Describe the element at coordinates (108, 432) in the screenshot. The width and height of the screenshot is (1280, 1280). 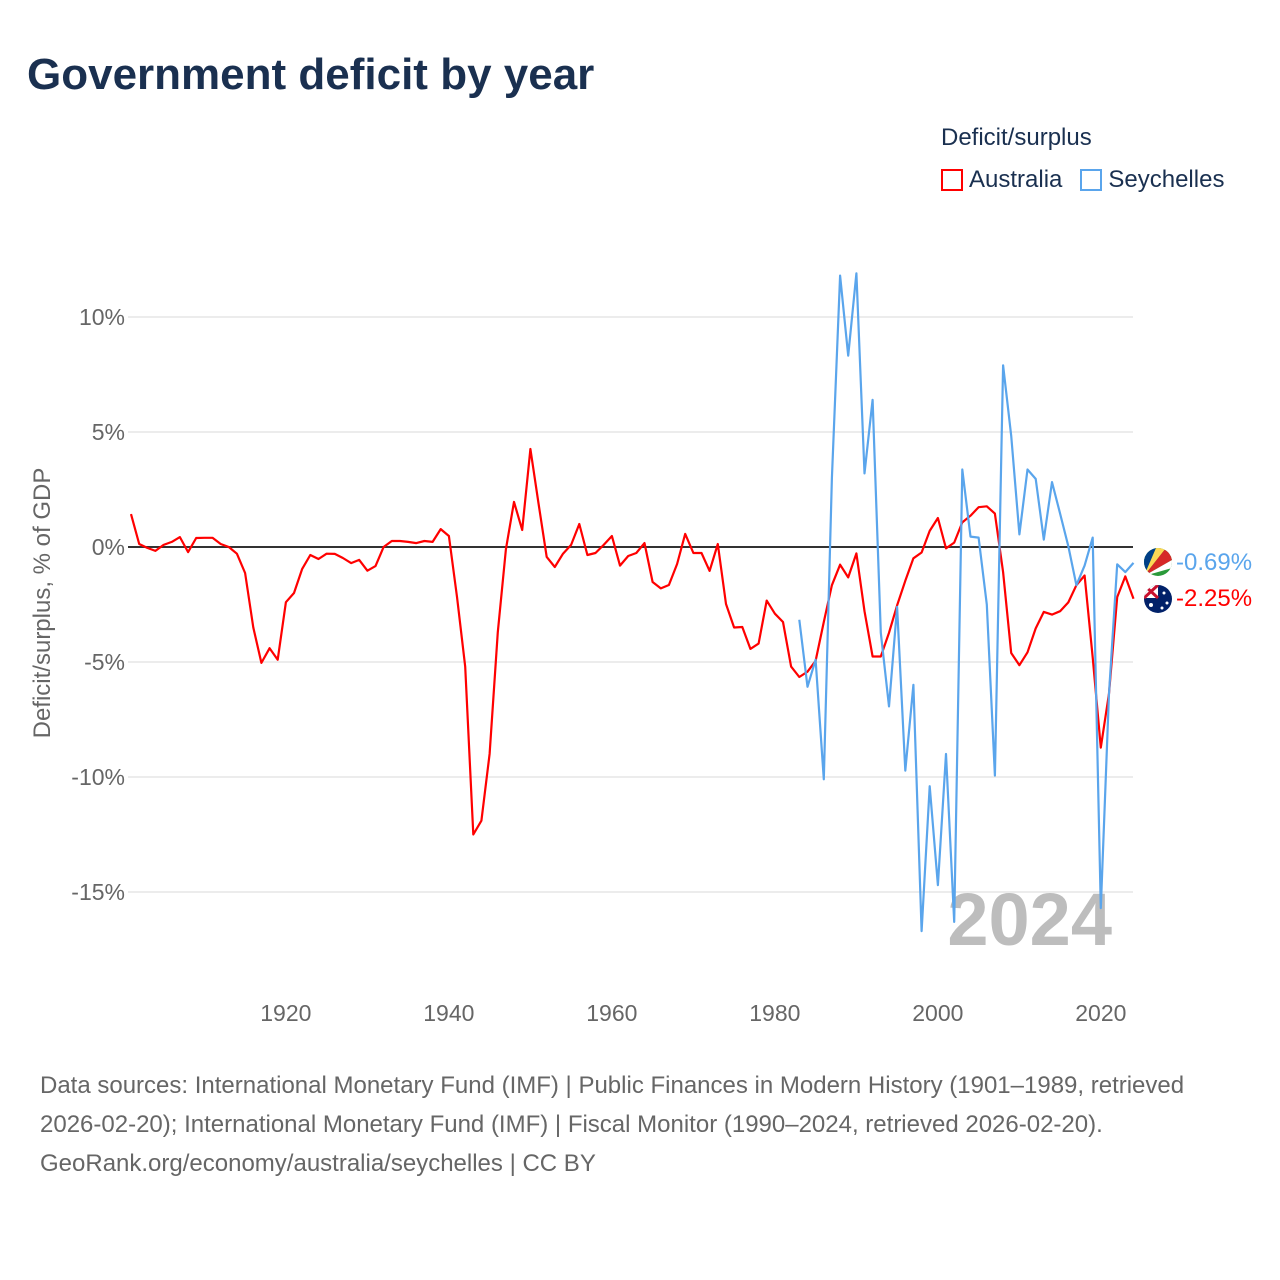
I see `y-tick-label: 5%` at that location.